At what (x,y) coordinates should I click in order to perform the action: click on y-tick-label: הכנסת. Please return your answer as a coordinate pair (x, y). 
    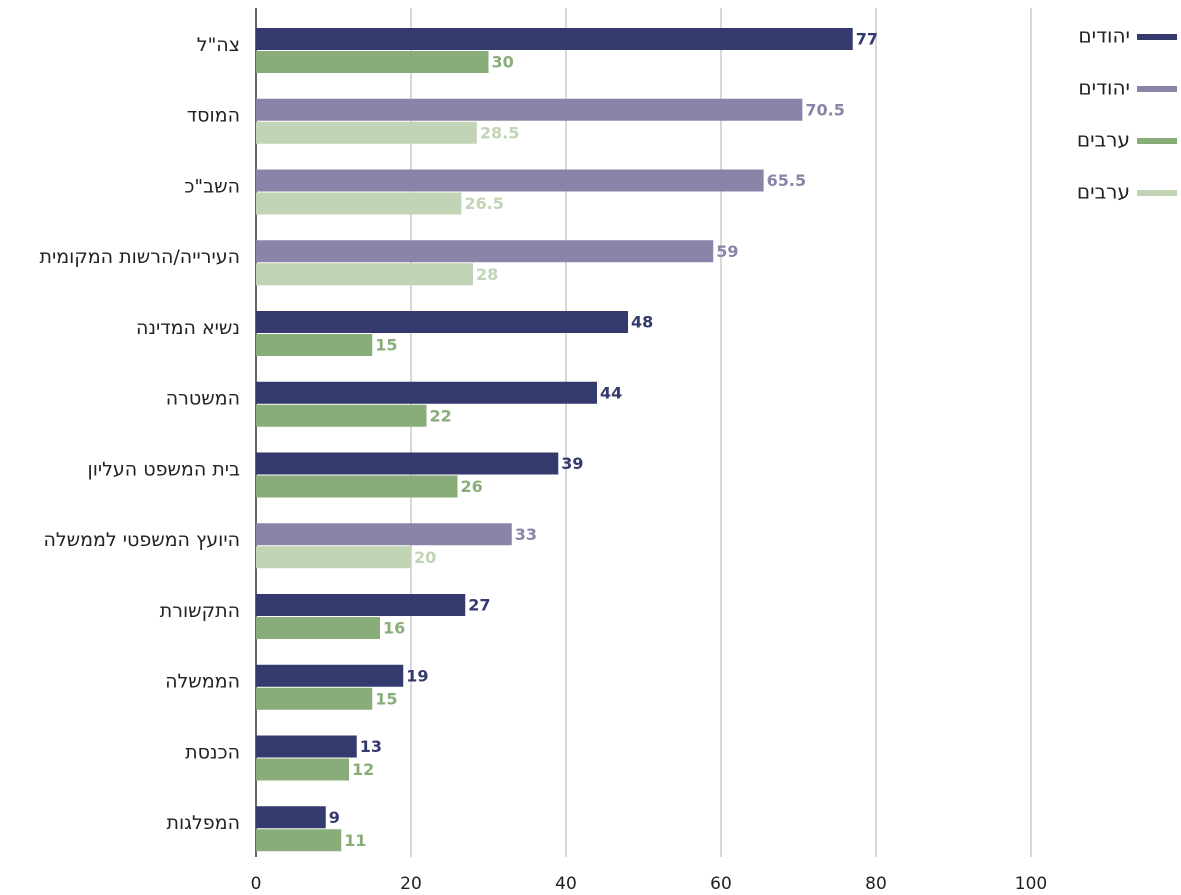
    Looking at the image, I should click on (212, 752).